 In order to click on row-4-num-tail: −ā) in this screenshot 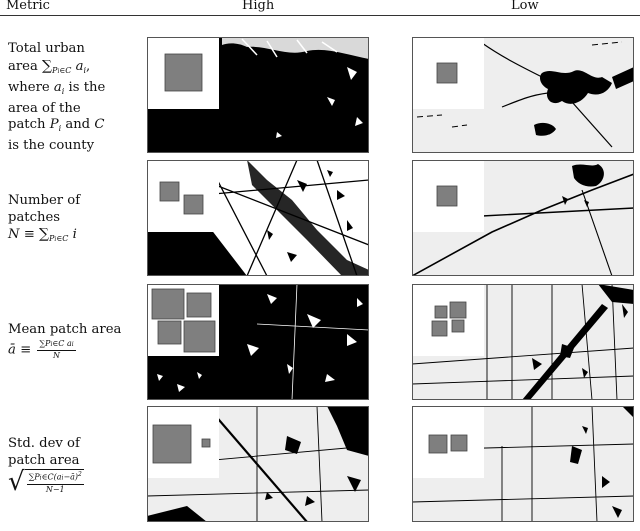, I will do `click(71, 477)`.